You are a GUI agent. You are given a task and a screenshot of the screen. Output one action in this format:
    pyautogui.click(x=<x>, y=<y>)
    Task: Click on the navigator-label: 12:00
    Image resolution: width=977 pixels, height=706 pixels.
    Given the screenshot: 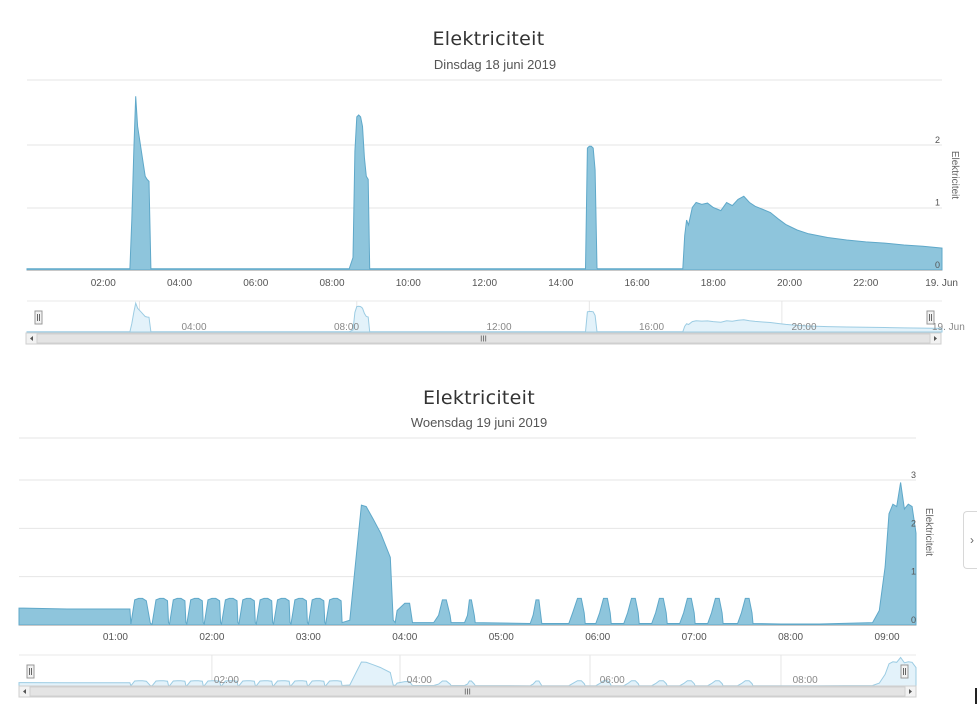 What is the action you would take?
    pyautogui.click(x=499, y=327)
    